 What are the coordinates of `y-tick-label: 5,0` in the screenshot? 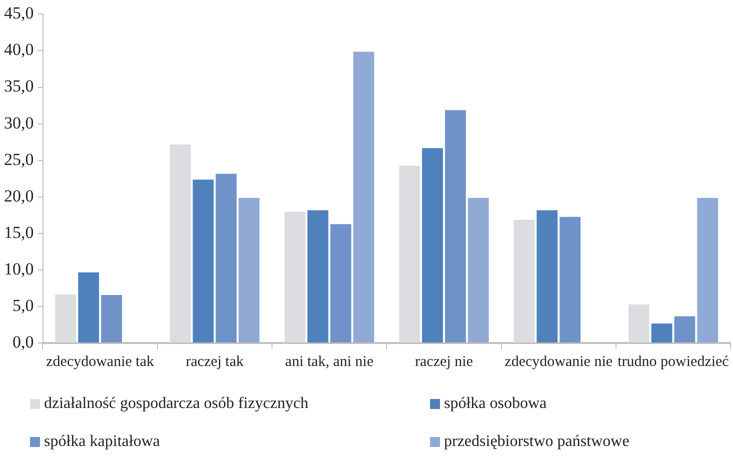 It's located at (23, 305).